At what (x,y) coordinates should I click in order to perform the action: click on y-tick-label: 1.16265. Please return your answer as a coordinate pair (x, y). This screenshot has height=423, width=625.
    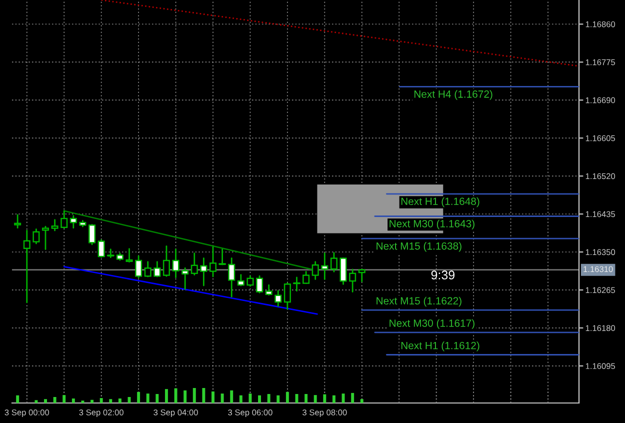
    Looking at the image, I should click on (601, 290).